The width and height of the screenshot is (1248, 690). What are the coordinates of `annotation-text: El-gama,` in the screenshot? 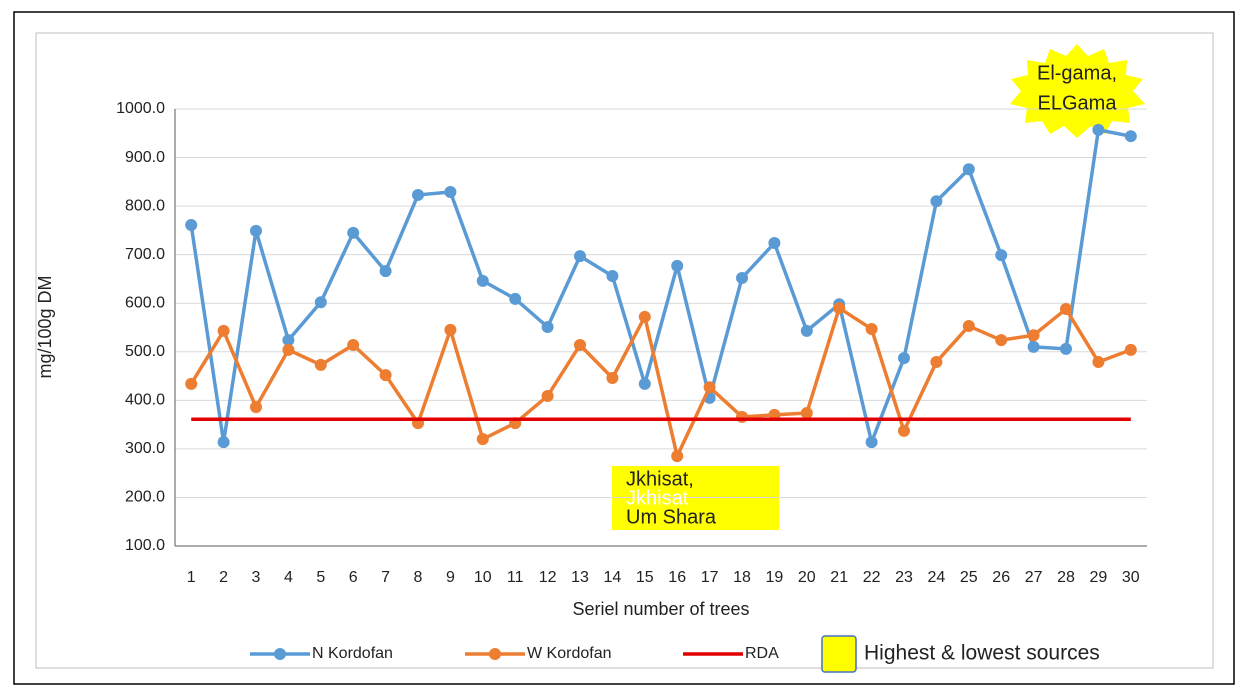 It's located at (1077, 73).